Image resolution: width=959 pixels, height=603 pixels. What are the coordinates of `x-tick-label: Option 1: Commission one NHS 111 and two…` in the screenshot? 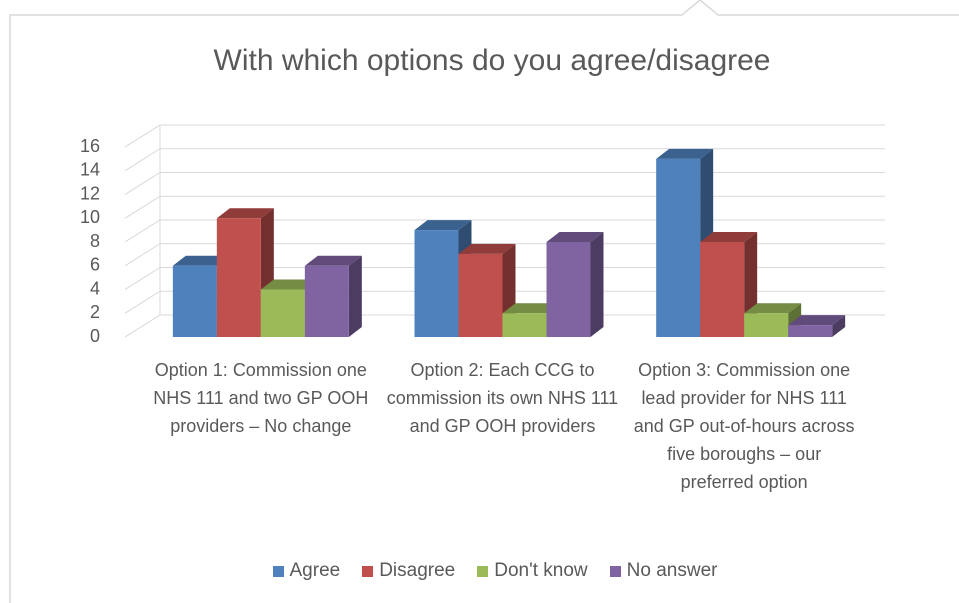 It's located at (261, 398).